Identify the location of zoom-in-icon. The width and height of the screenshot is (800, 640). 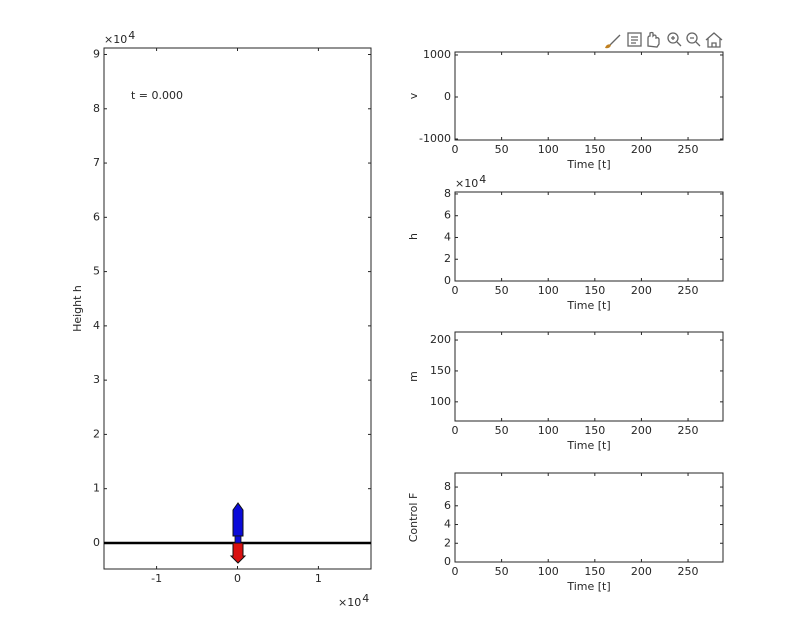
(674, 39).